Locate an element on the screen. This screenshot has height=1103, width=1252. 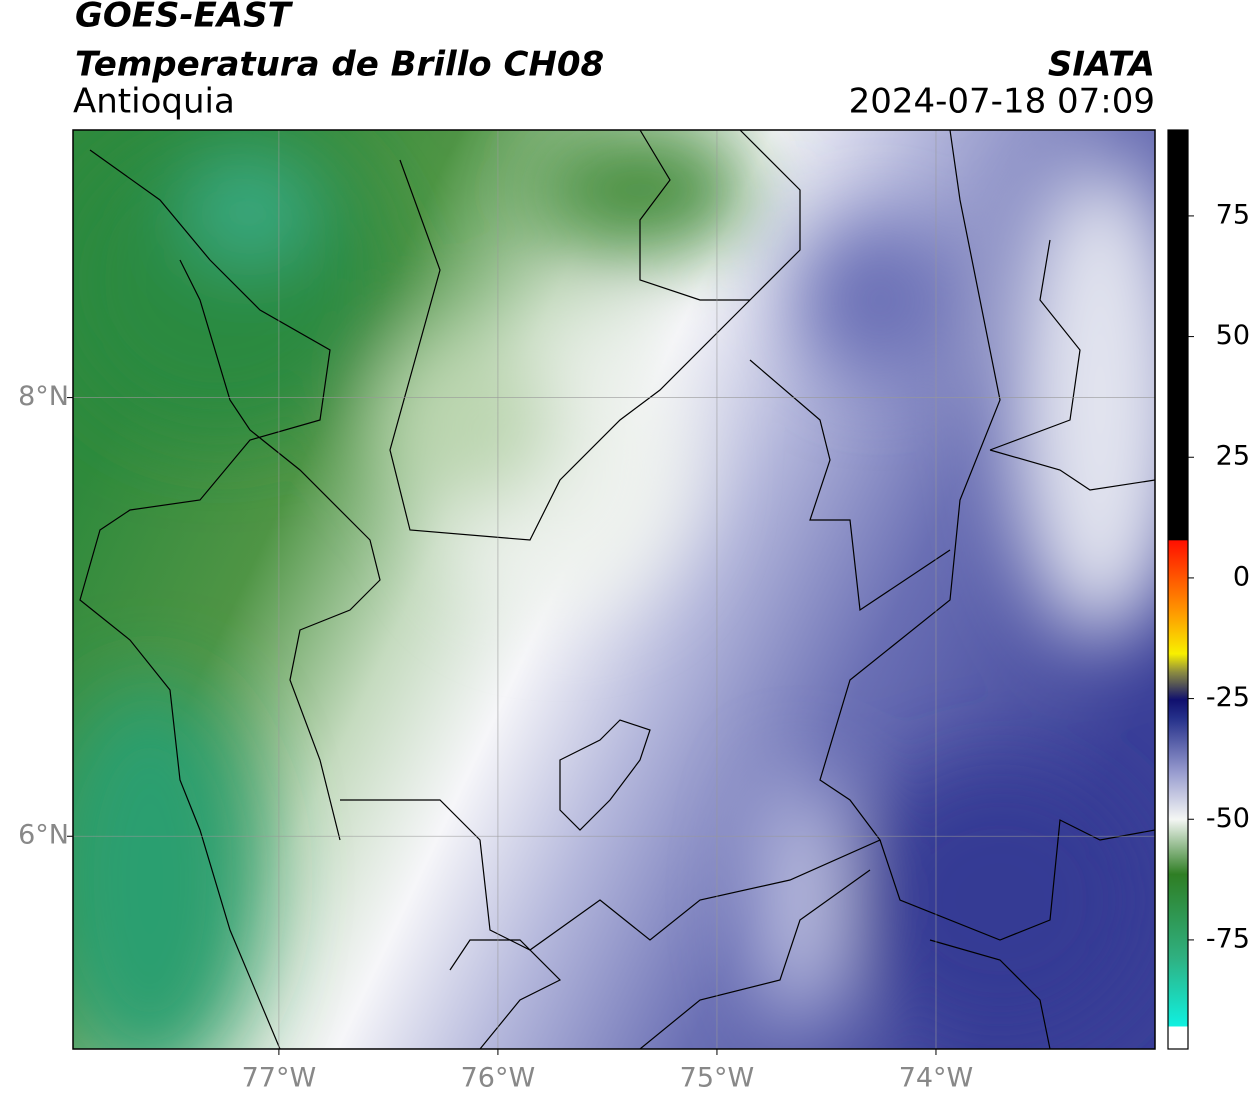
colorbar-tick-label: -25 is located at coordinates (1228, 697).